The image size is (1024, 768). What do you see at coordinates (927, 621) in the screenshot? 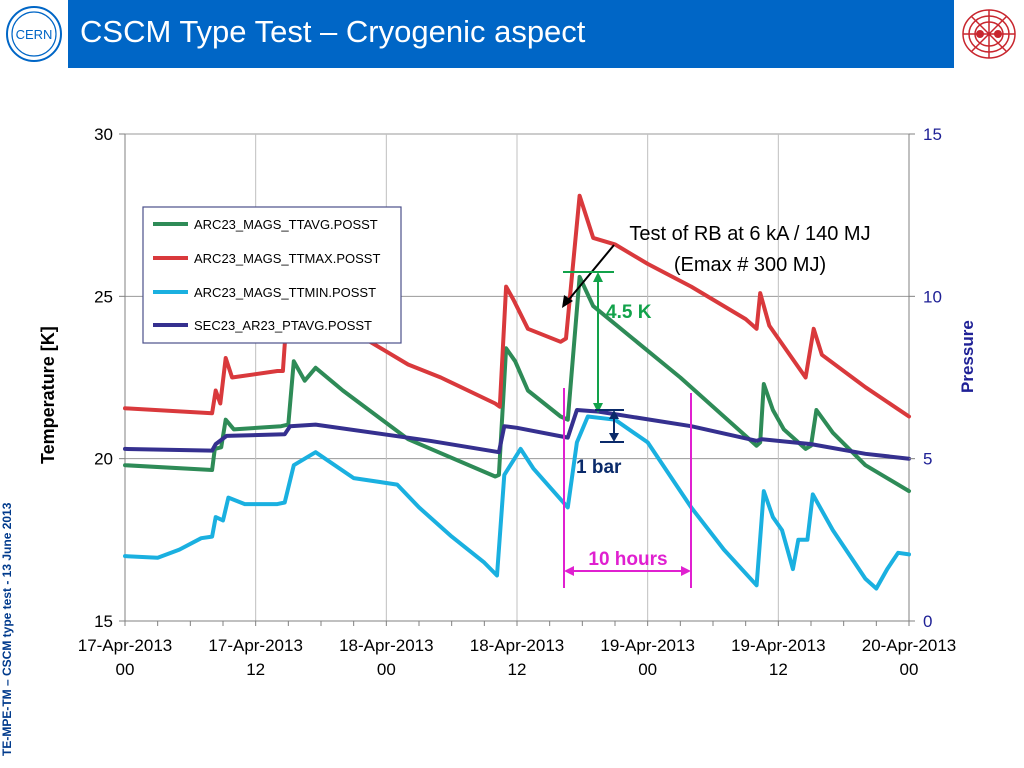
I see `y-right-tick-label: 0` at bounding box center [927, 621].